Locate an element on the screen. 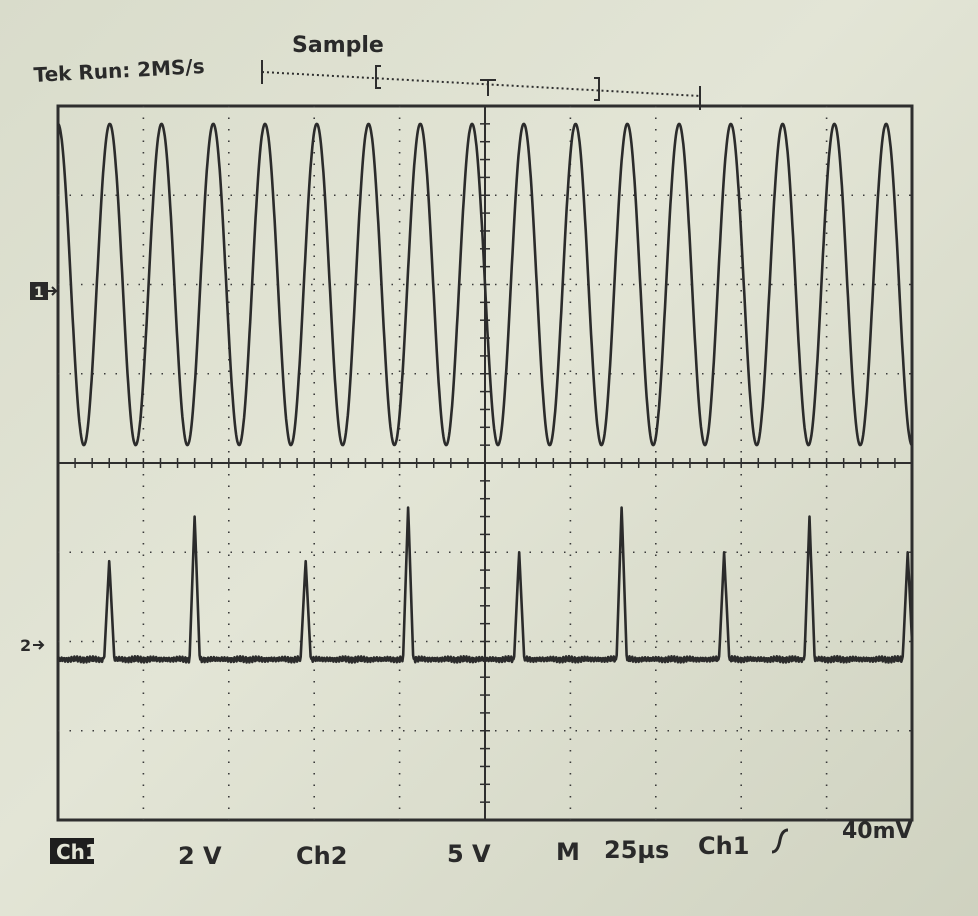 This screenshot has height=916, width=978. rising-edge-icon is located at coordinates (780, 841).